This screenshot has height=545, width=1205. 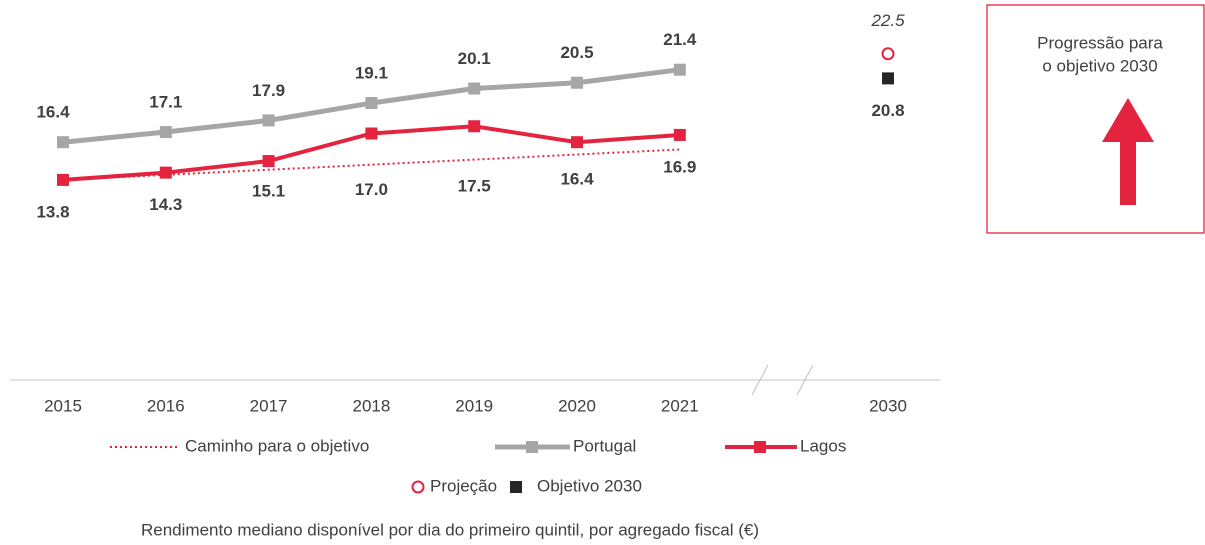 I want to click on x-tick-label: 2021, so click(x=680, y=405).